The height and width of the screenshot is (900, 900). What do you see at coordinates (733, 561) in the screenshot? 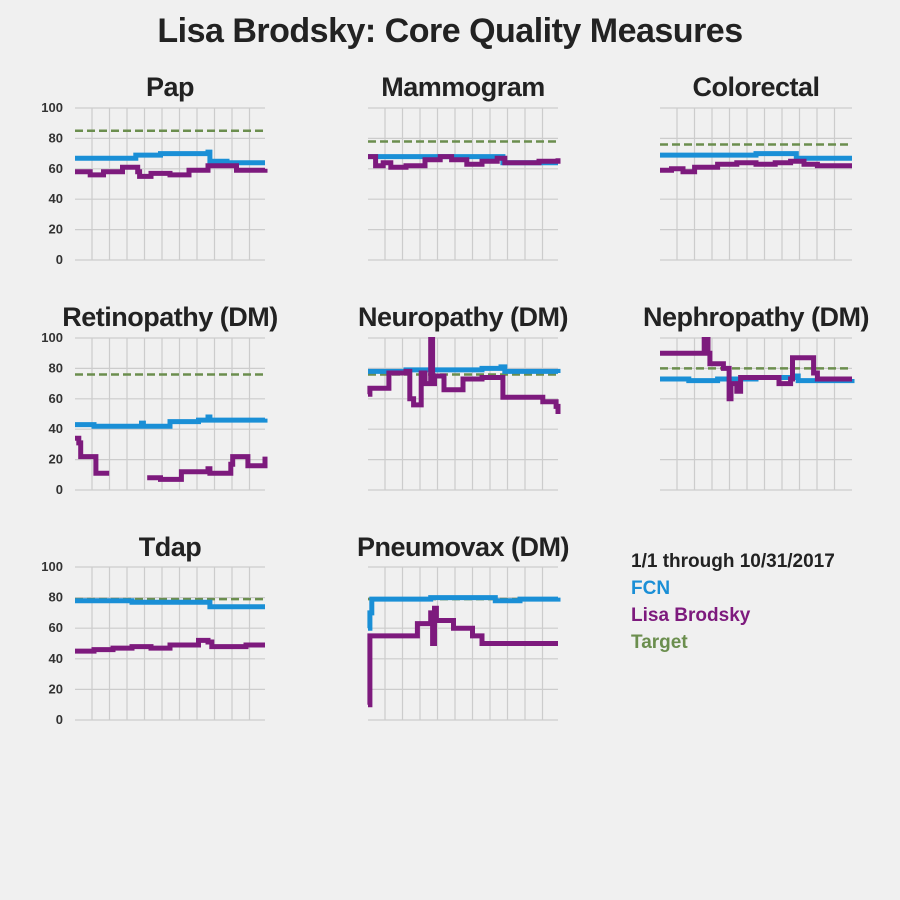
I see `legend-period: 1/1 through 10/31/2017` at bounding box center [733, 561].